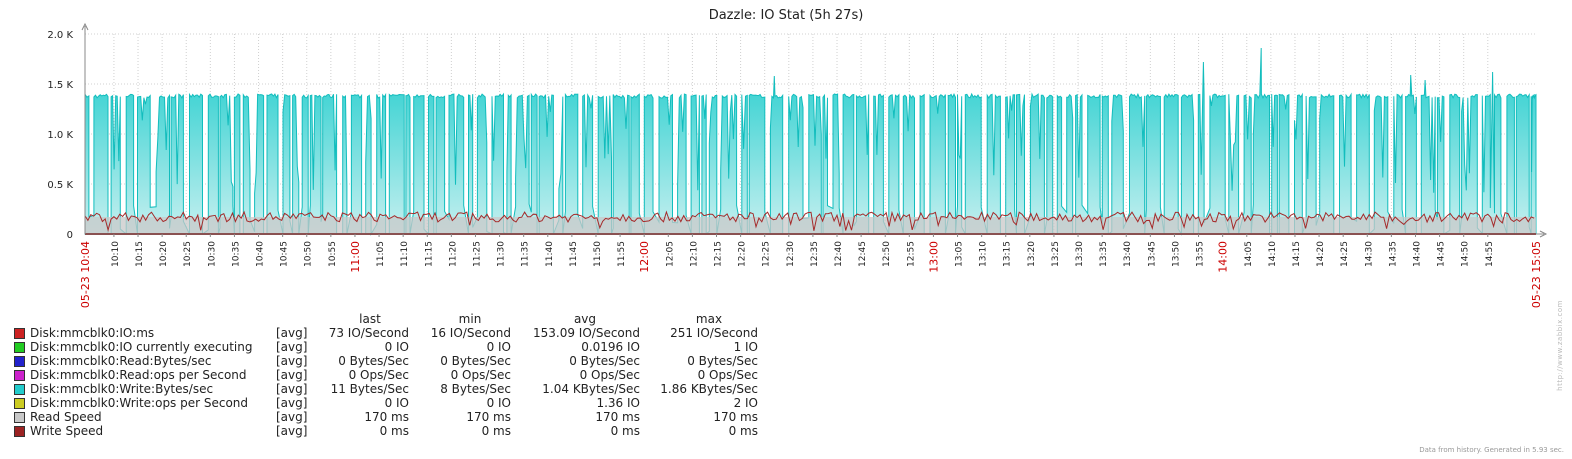  I want to click on legend-value-last: 0 Bytes/Sec, so click(373, 361).